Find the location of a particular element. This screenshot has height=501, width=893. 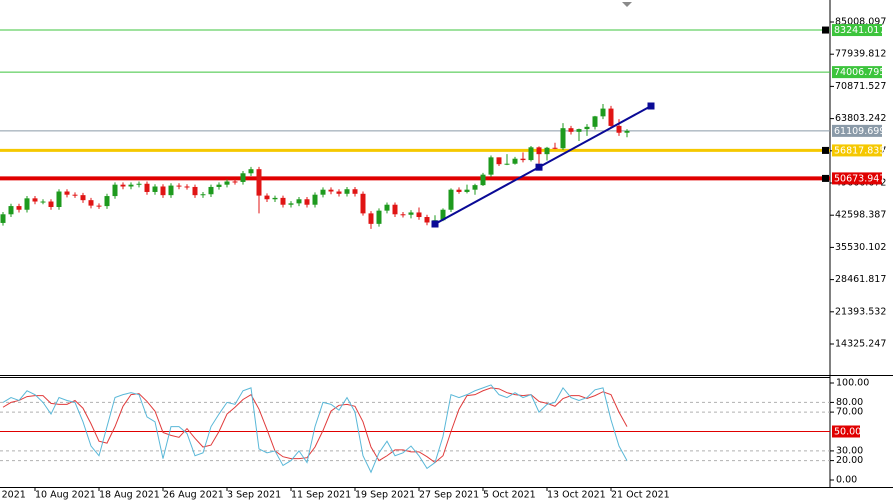

shift-marker is located at coordinates (627, 4).